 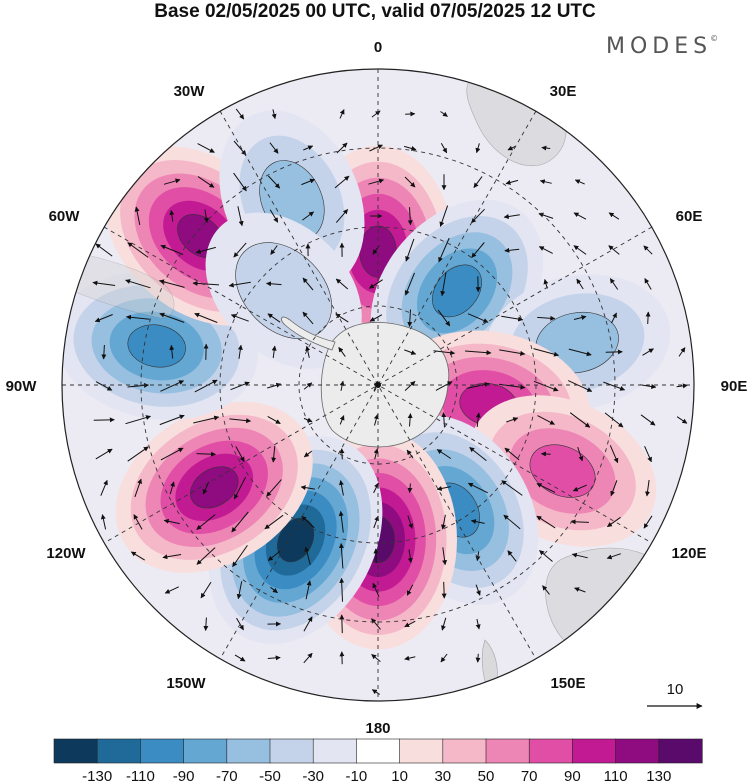 What do you see at coordinates (442, 775) in the screenshot?
I see `colorbar-tick-label: 30` at bounding box center [442, 775].